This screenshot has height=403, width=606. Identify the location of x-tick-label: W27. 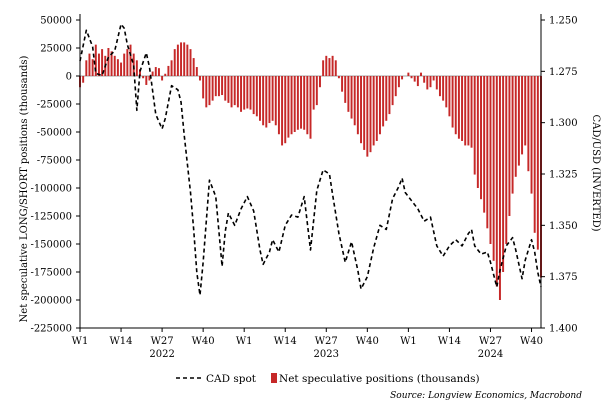
(162, 341).